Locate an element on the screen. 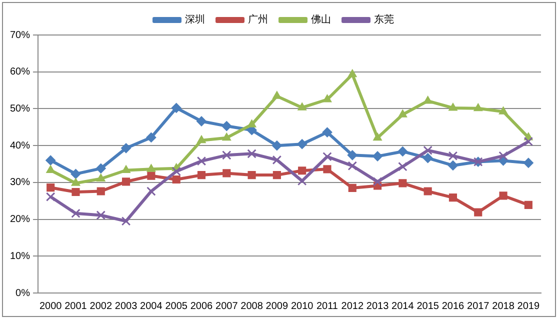 The width and height of the screenshot is (560, 321). y-tick-label: 0% is located at coordinates (23, 293).